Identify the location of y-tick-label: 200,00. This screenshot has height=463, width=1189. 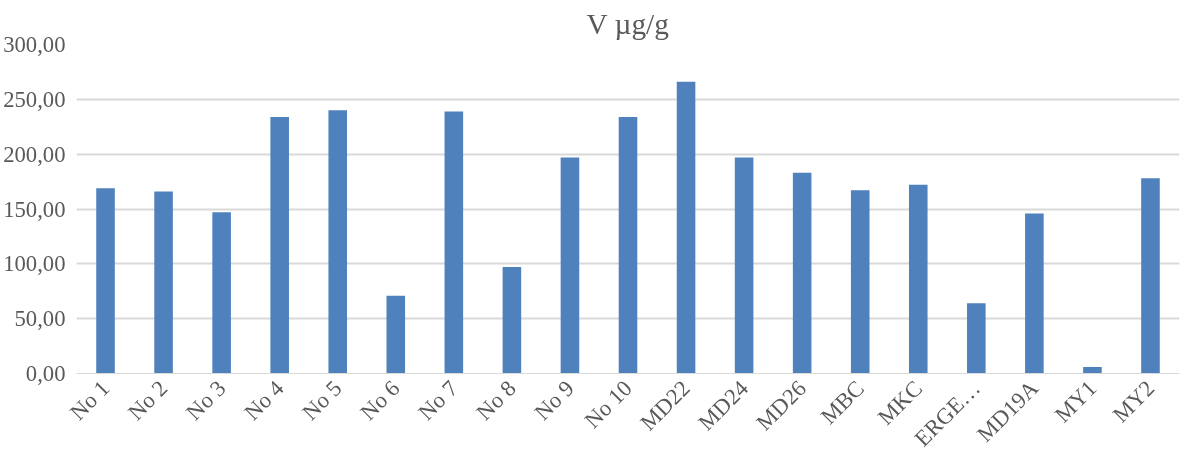
(34, 154).